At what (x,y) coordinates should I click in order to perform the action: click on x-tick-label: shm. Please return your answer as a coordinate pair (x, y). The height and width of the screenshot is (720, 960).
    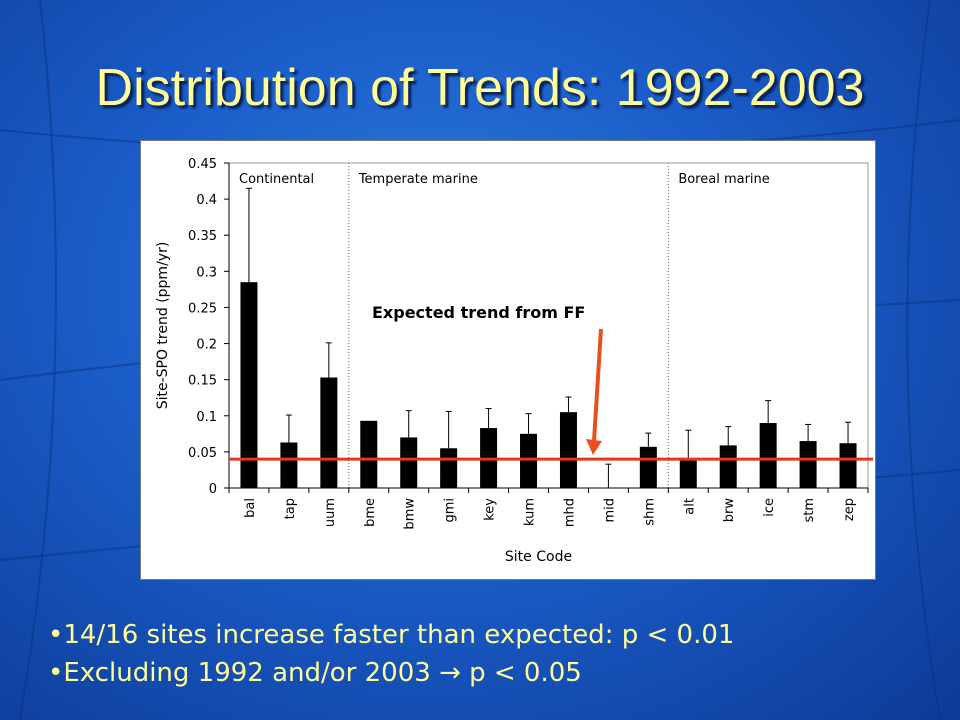
    Looking at the image, I should click on (649, 512).